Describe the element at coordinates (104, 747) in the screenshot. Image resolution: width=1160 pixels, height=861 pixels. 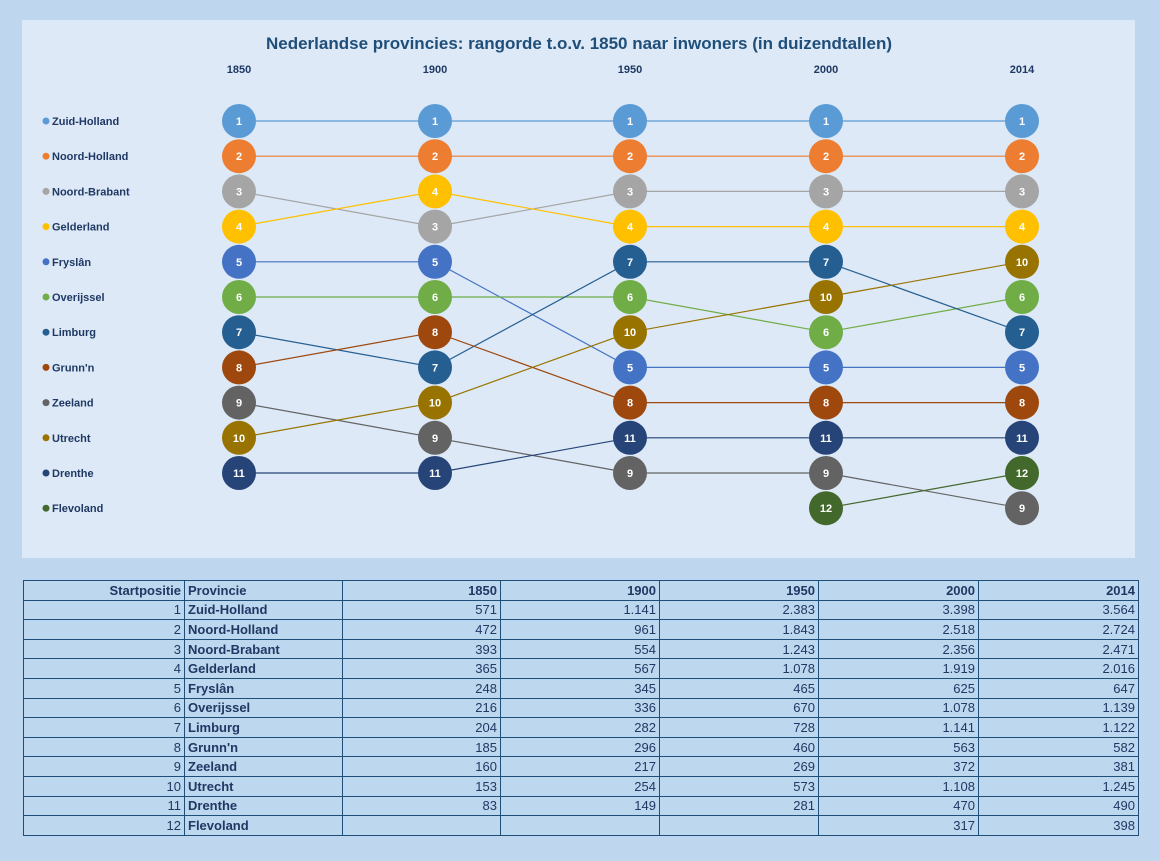
I see `value-cell: 8` at that location.